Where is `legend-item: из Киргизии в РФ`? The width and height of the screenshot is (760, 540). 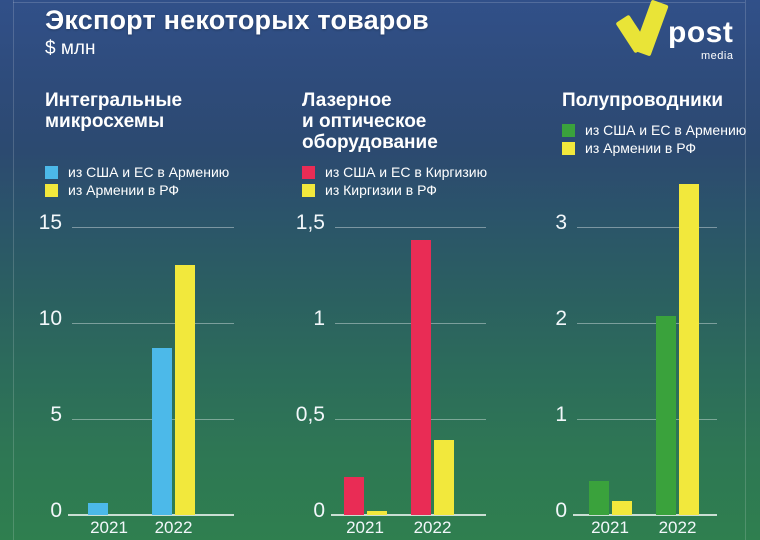 legend-item: из Киргизии в РФ is located at coordinates (394, 190).